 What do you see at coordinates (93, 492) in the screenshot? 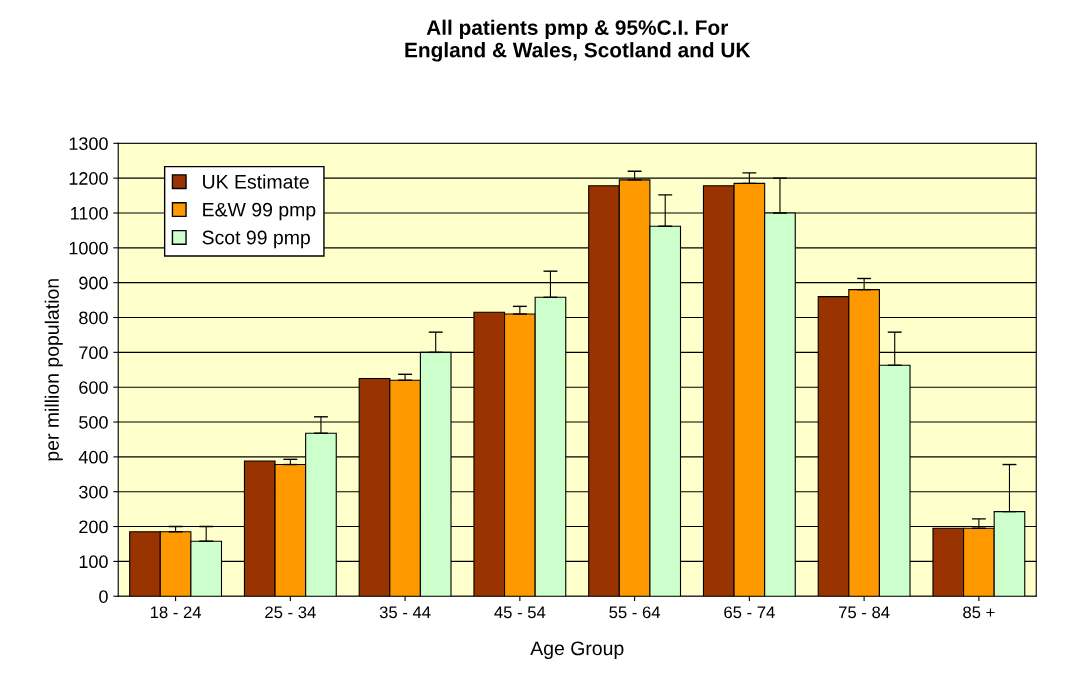
I see `y-tick-label: 300` at bounding box center [93, 492].